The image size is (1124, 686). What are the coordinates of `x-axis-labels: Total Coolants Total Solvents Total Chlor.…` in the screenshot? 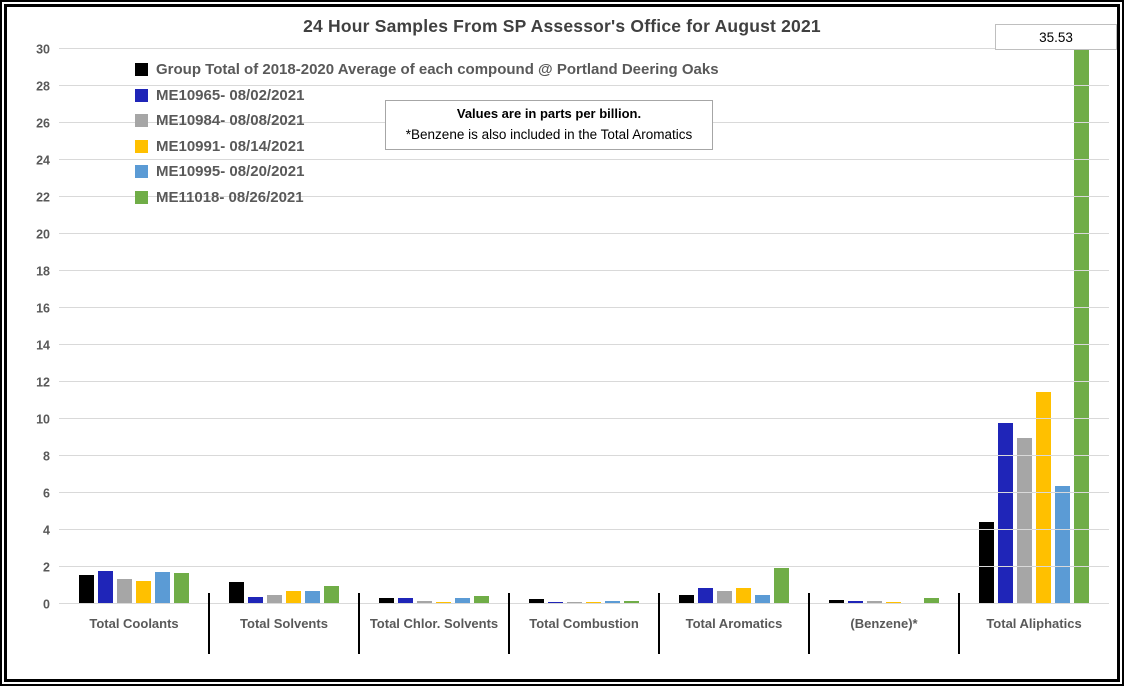 It's located at (584, 622).